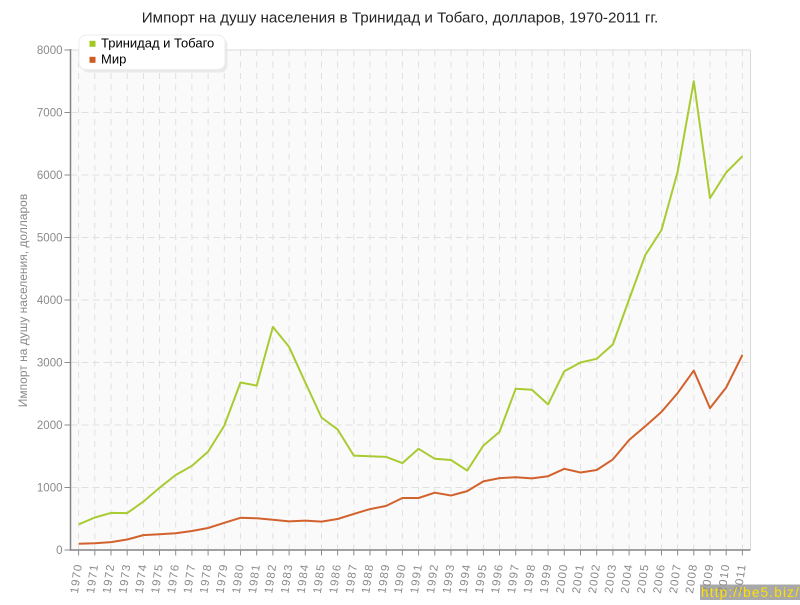  Describe the element at coordinates (741, 578) in the screenshot. I see `svg-text: 2011` at that location.